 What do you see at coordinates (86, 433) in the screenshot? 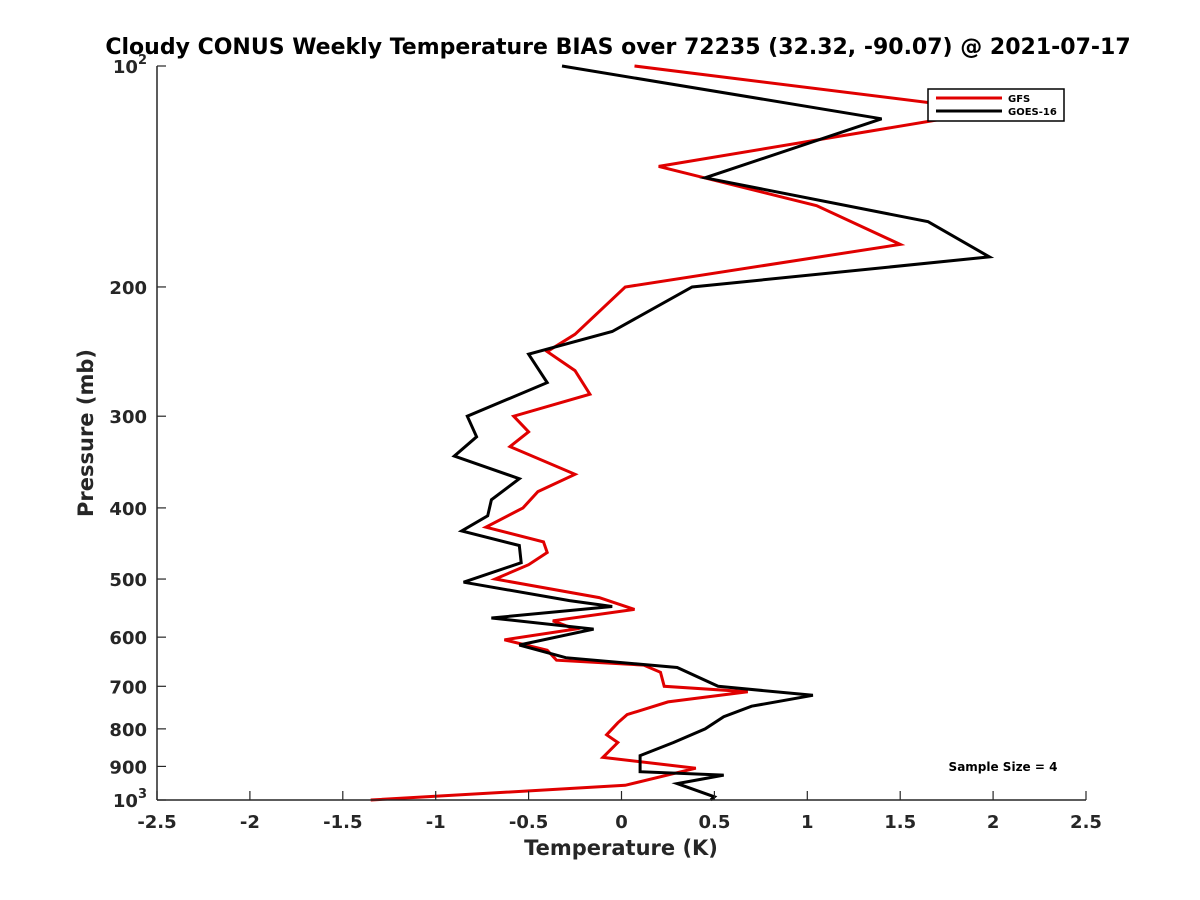
I see `y-axis-label: Pressure (mb)` at bounding box center [86, 433].